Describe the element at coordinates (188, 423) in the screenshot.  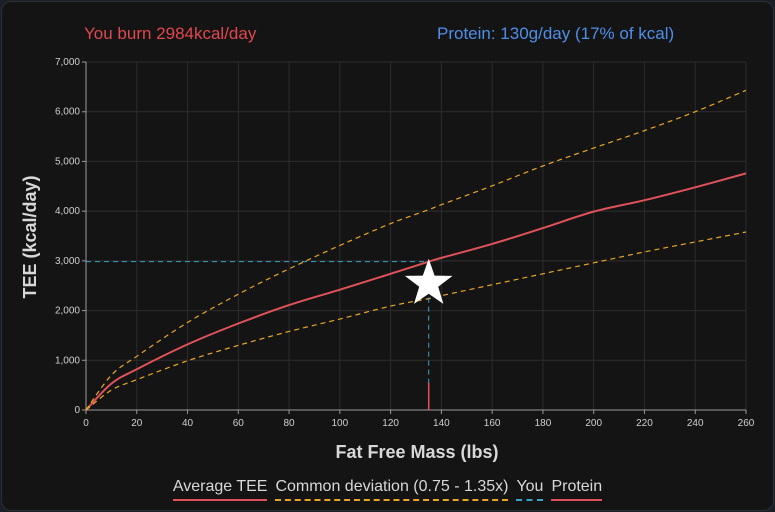
I see `x-tick-label: 40` at that location.